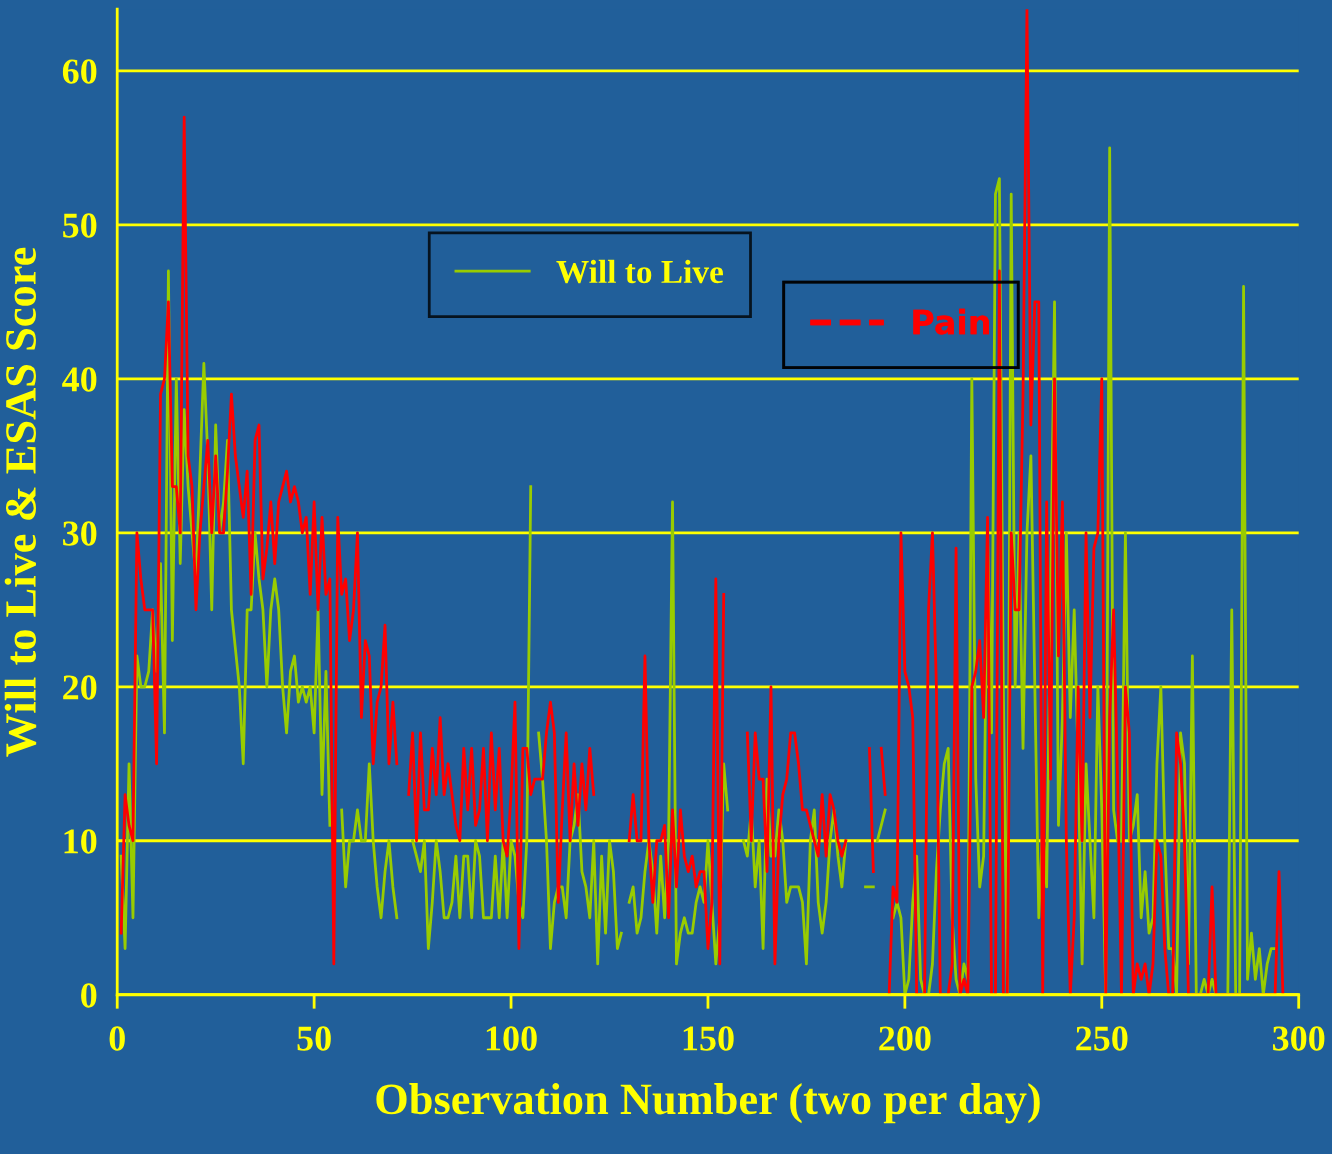  Describe the element at coordinates (951, 321) in the screenshot. I see `legend-label: Pain` at that location.